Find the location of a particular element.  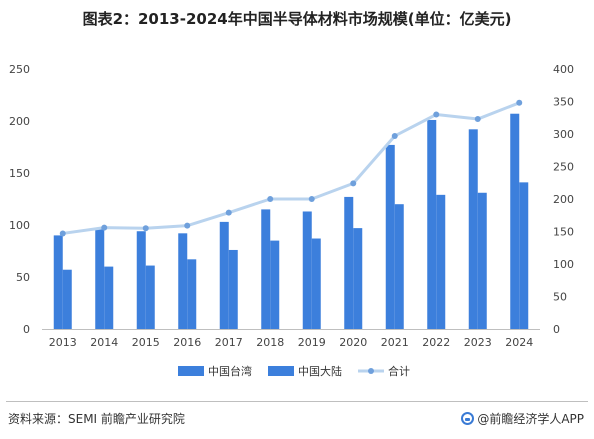

right-y-tick-label: 350 is located at coordinates (563, 102).